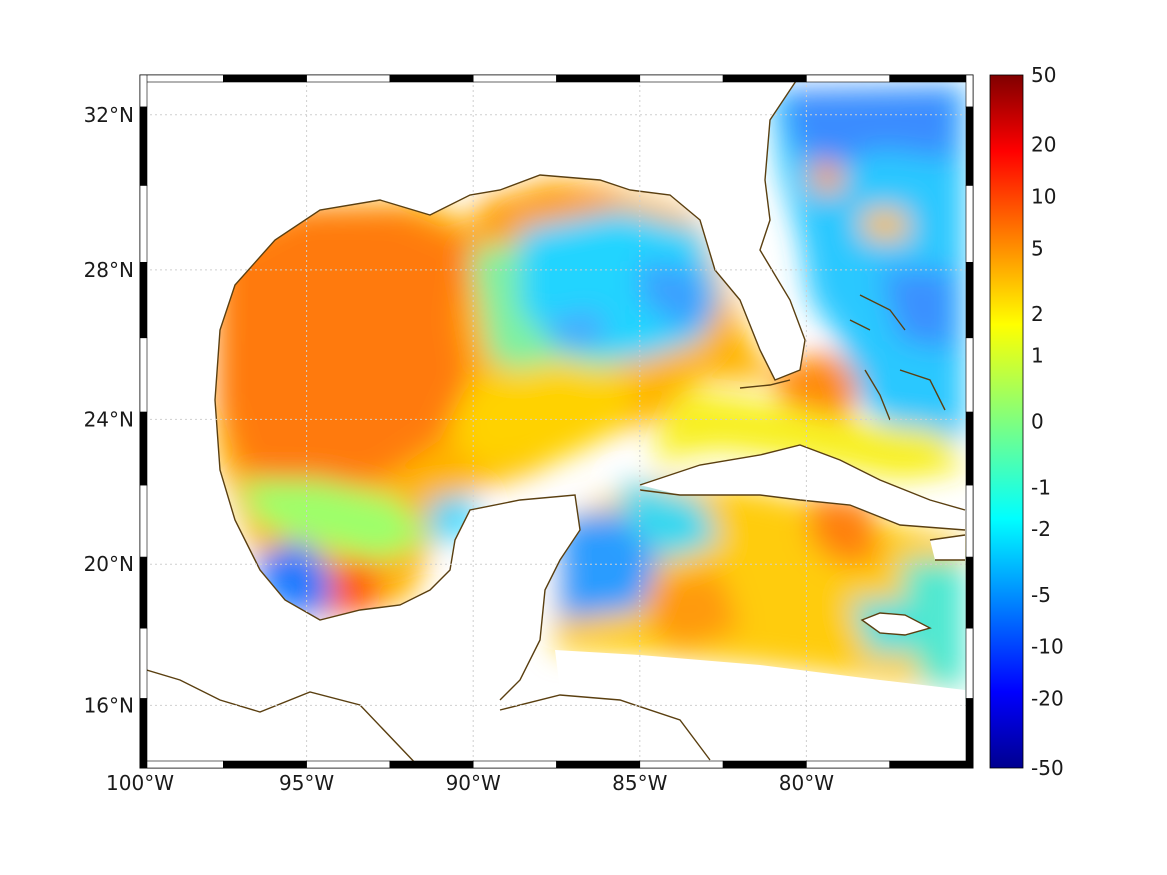 This screenshot has width=1167, height=875. I want to click on colorbar-tick-label: -20, so click(1047, 699).